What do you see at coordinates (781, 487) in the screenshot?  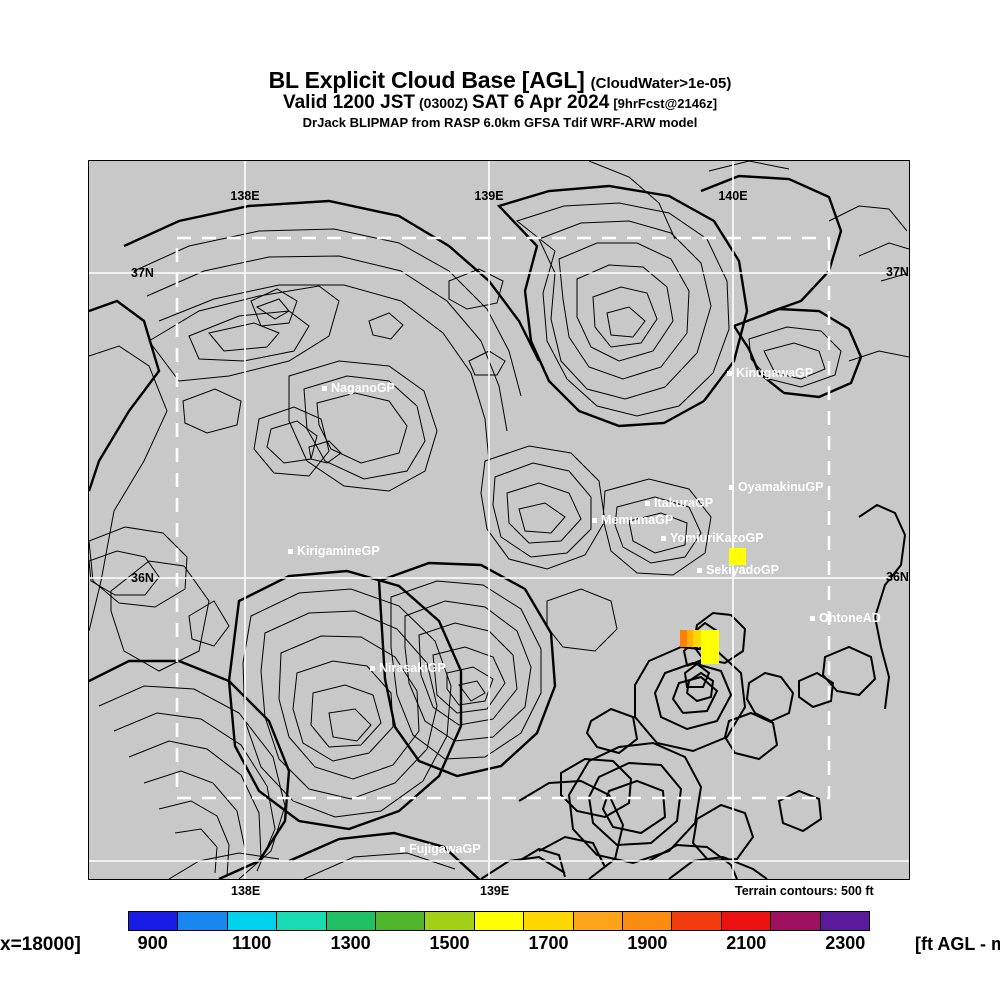 I see `station-label: OyamakinuGP` at bounding box center [781, 487].